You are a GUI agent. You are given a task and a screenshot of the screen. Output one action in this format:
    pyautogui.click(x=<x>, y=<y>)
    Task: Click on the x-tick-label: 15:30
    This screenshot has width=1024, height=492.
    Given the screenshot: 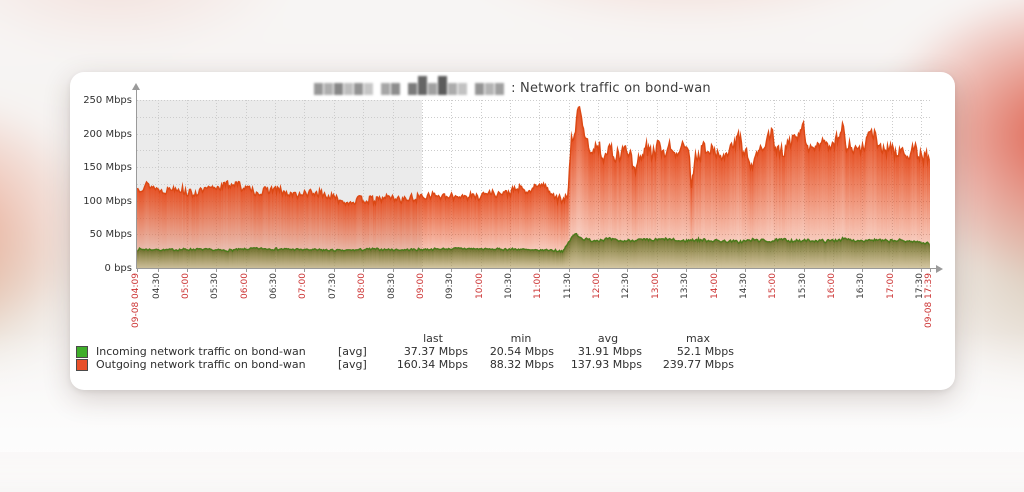 What is the action you would take?
    pyautogui.click(x=802, y=286)
    